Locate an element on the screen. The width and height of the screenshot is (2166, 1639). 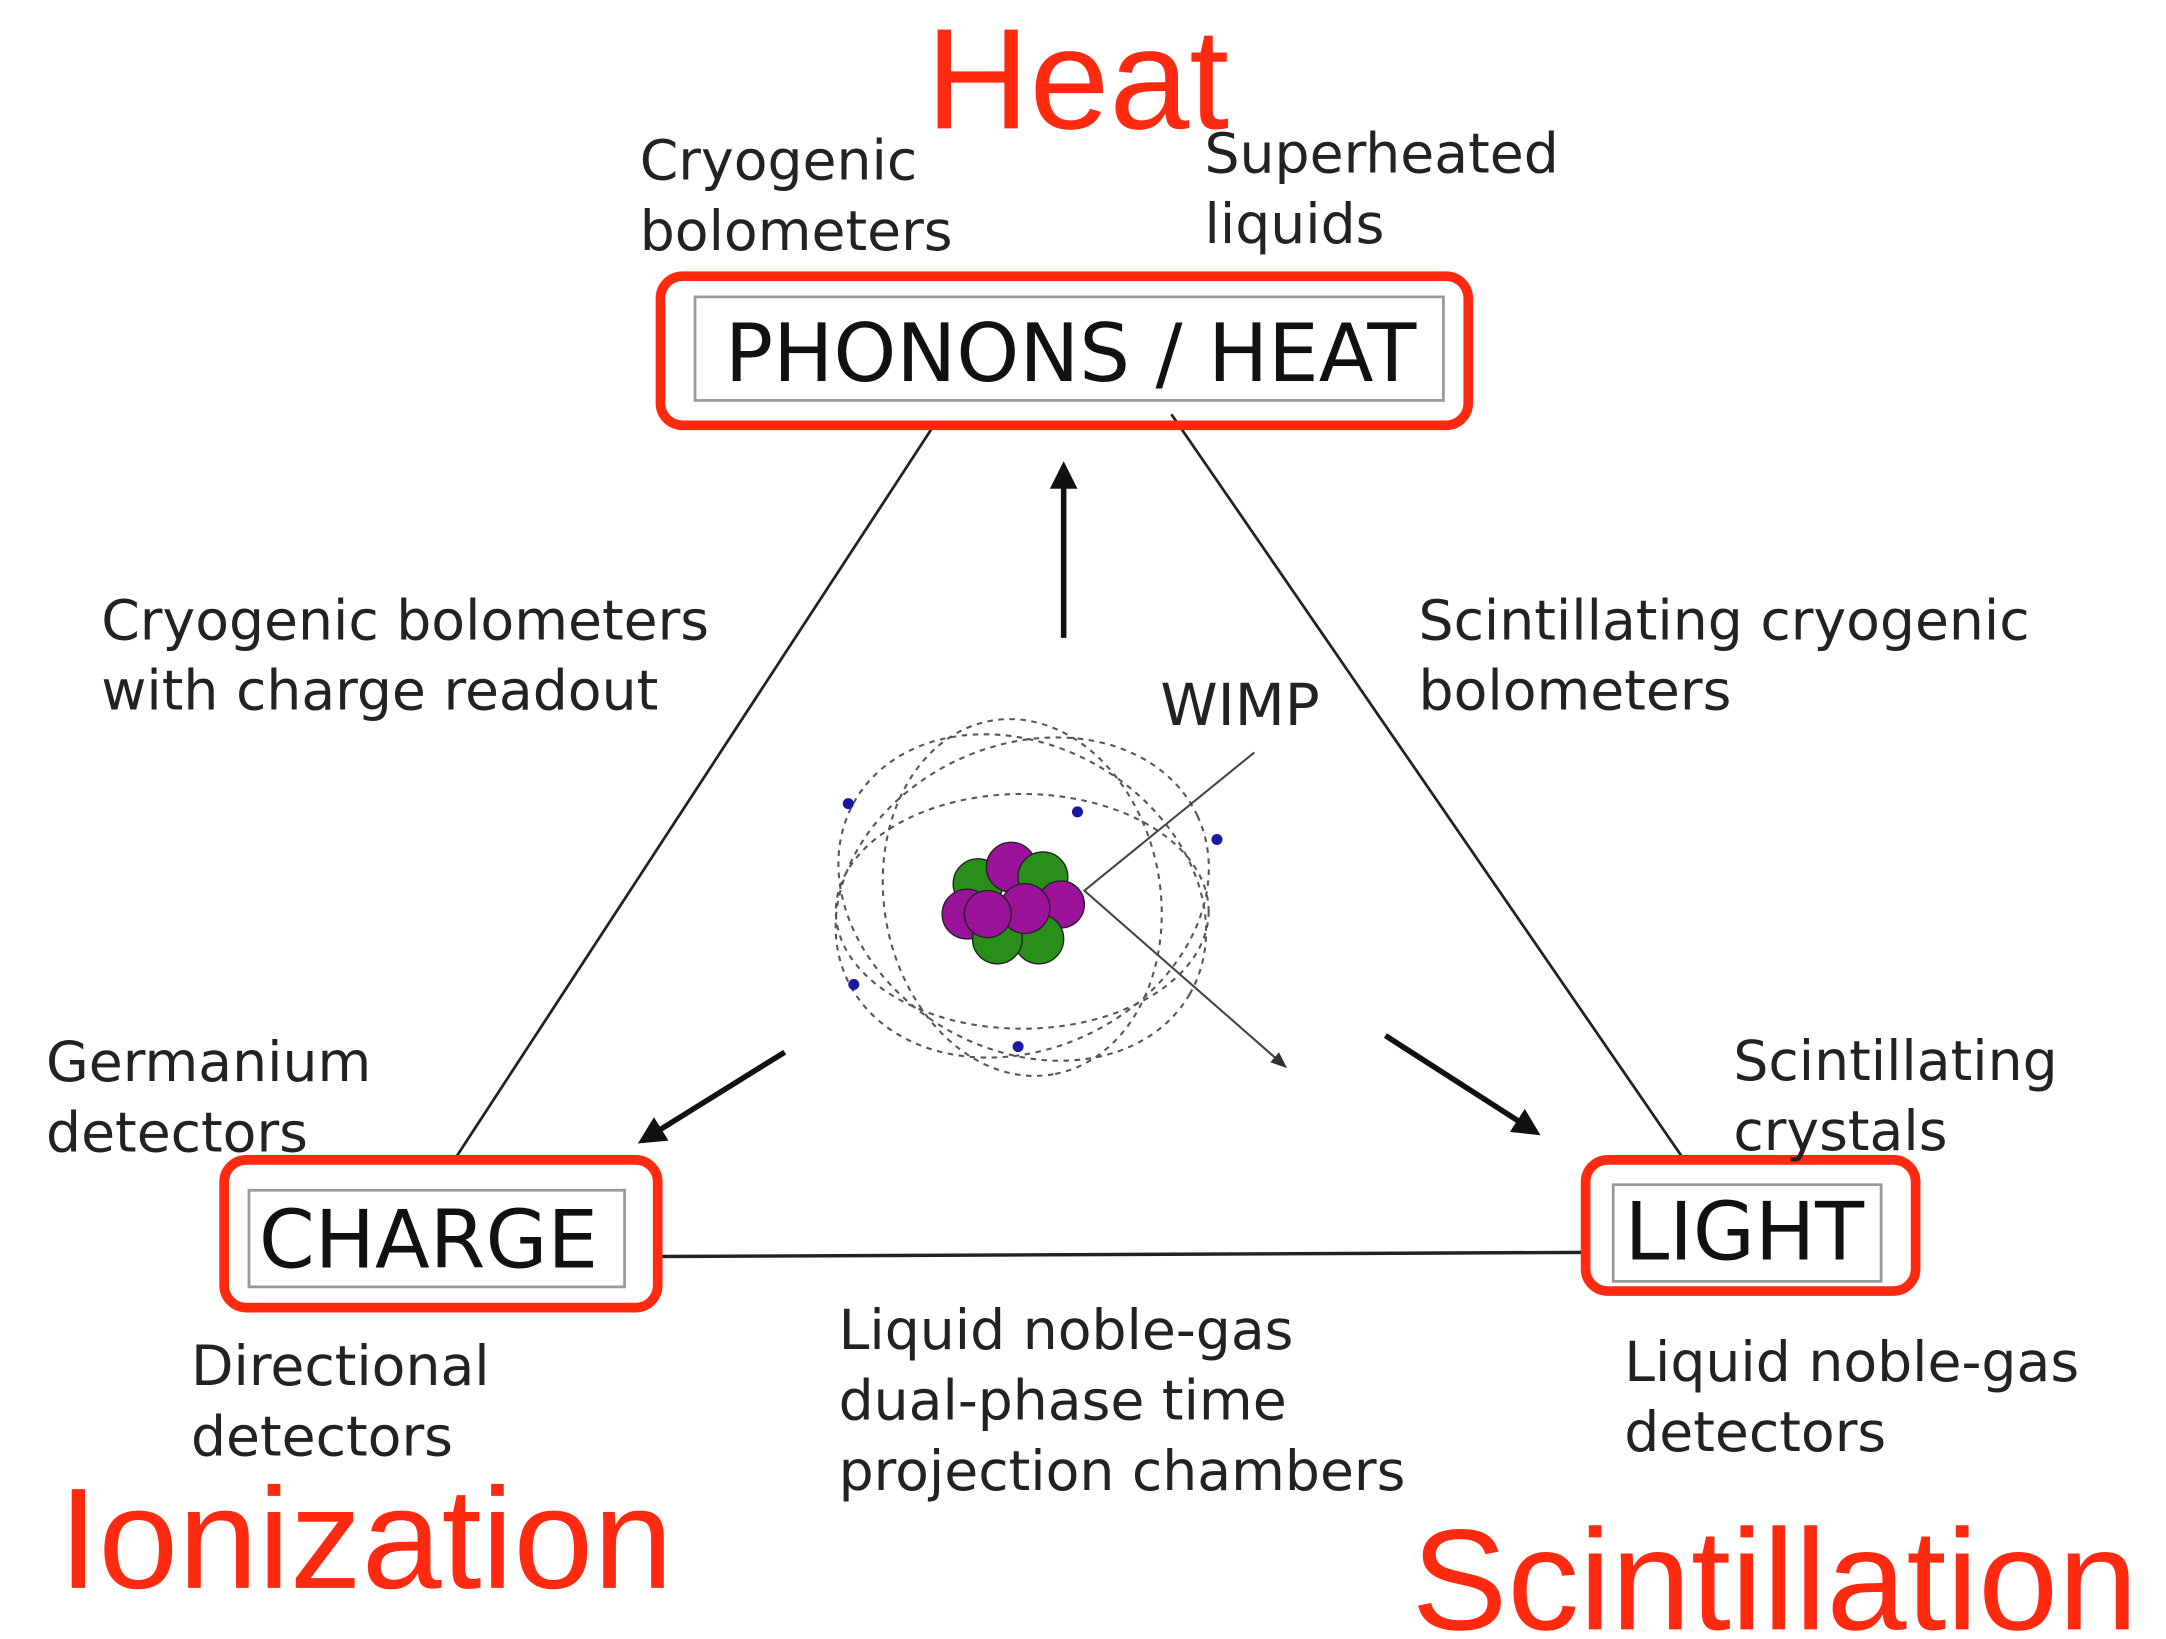
label-line: Scintillating is located at coordinates (1895, 1062).